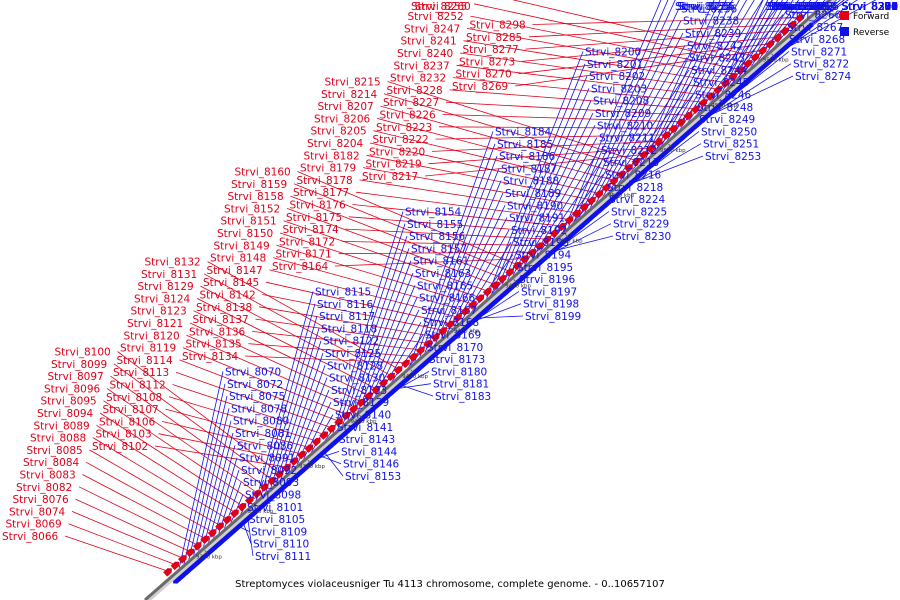 Image resolution: width=900 pixels, height=600 pixels. I want to click on reverse-gene-label: Strvi_8181, so click(461, 385).